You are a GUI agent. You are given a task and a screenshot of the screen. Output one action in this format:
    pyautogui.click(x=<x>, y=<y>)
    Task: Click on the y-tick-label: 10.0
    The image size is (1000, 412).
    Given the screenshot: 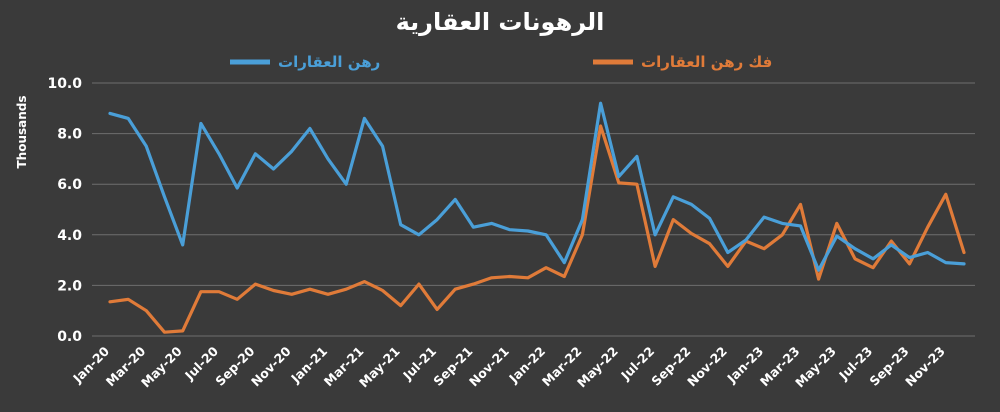 What is the action you would take?
    pyautogui.click(x=64, y=84)
    